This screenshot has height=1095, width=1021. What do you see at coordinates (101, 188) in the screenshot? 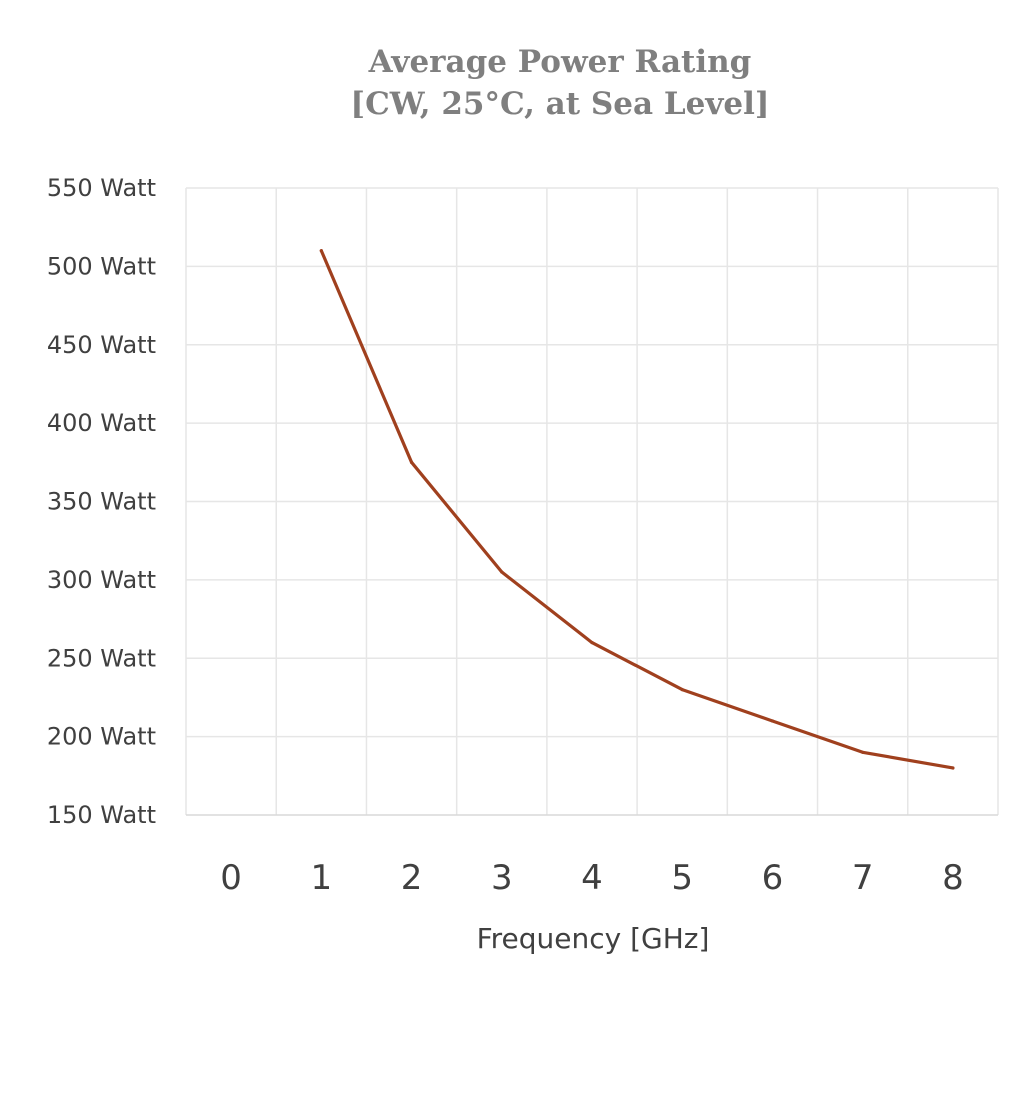
I see `y-tick-label: 550 Watt` at bounding box center [101, 188].